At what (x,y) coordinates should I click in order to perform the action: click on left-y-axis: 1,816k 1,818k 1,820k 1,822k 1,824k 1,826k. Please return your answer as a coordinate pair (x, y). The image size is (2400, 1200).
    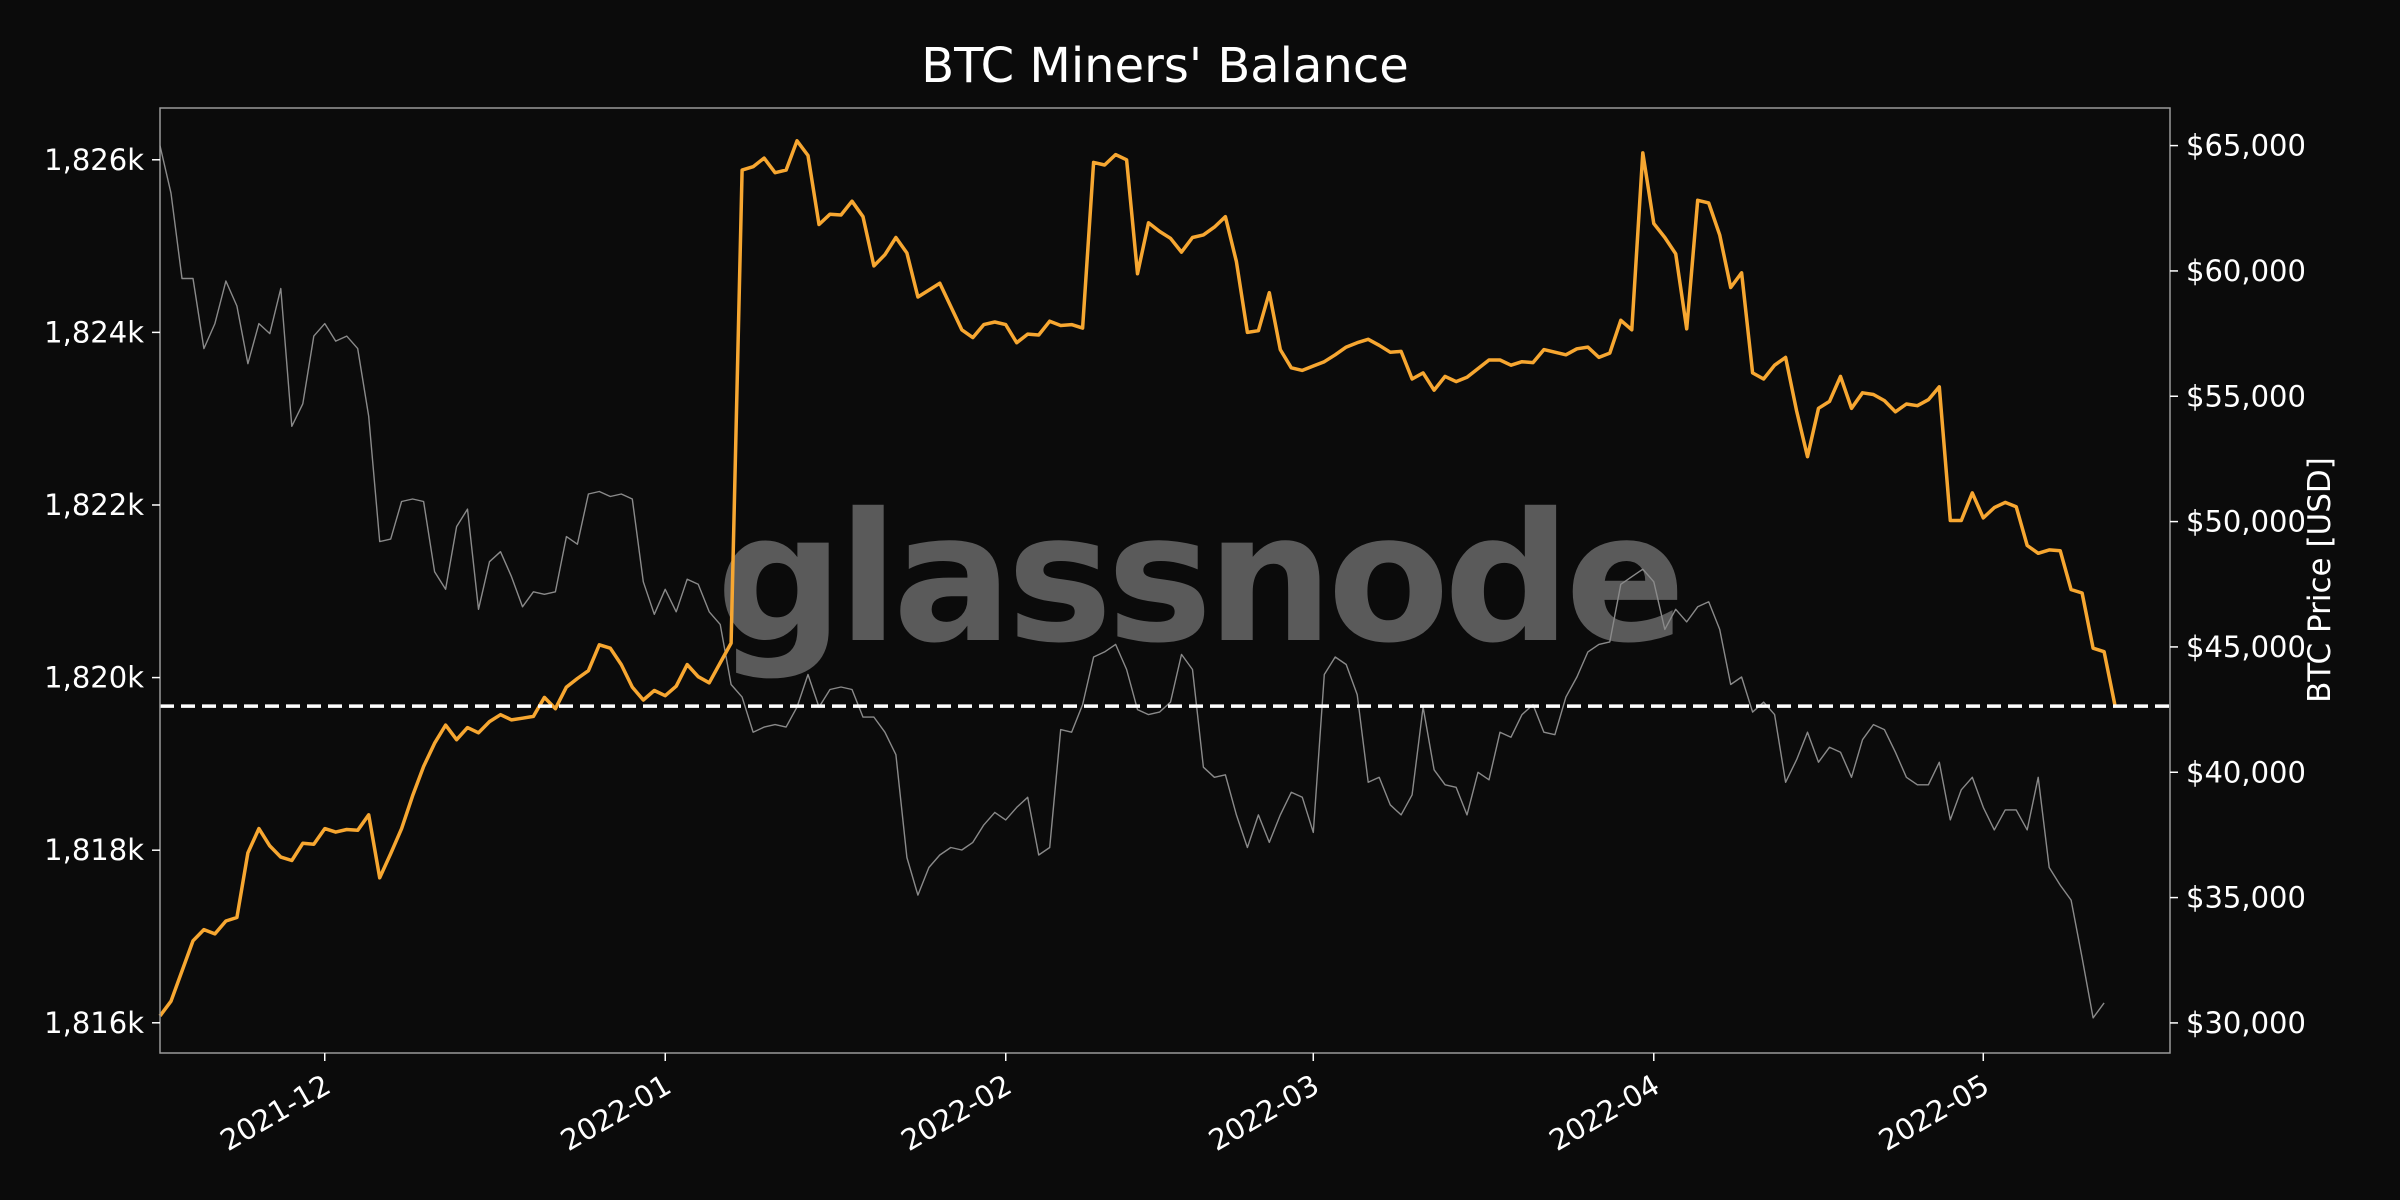
    Looking at the image, I should click on (102, 591).